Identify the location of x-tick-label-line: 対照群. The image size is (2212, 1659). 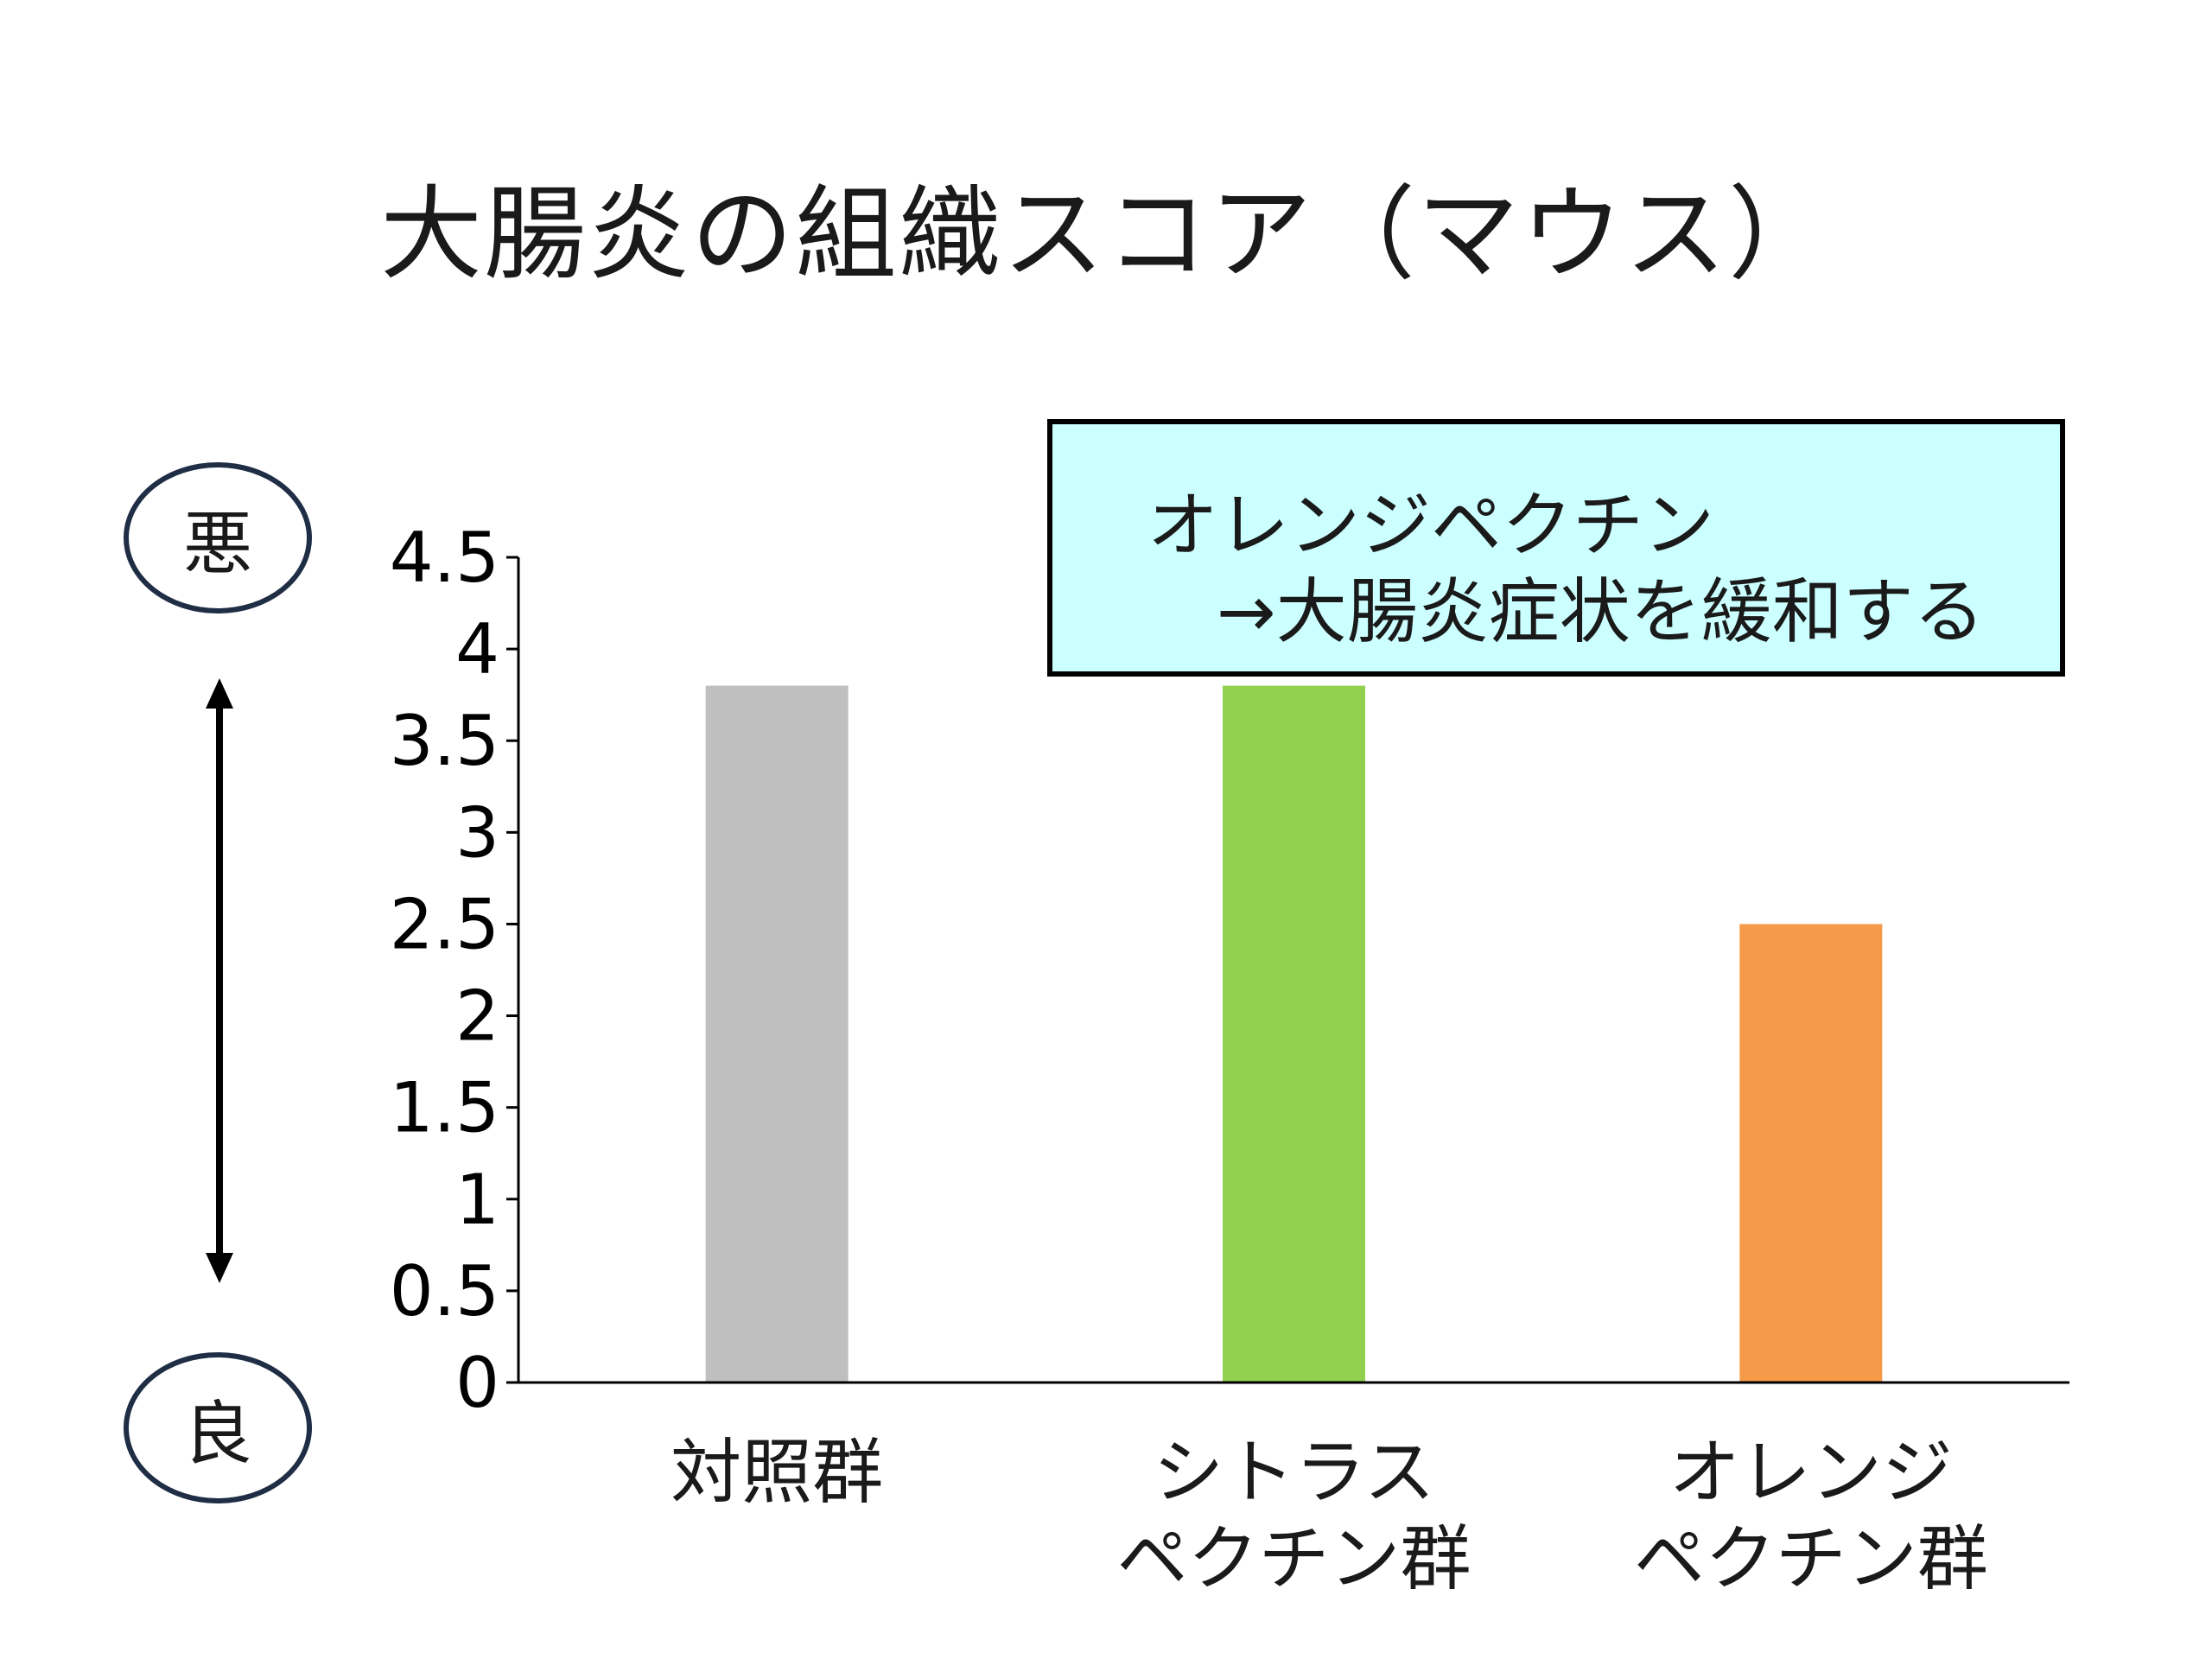
(777, 1473).